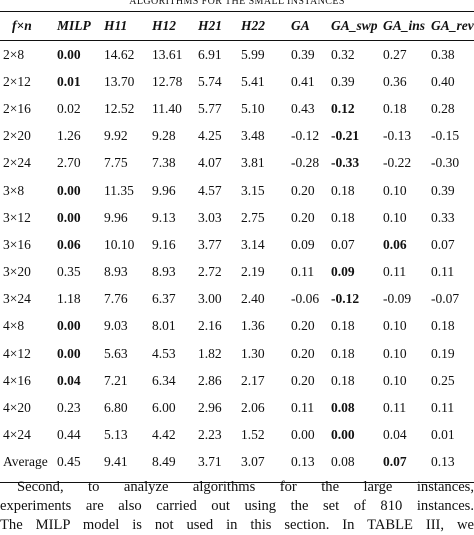 This screenshot has width=474, height=535. What do you see at coordinates (305, 163) in the screenshot?
I see `table-cell: -0.28` at bounding box center [305, 163].